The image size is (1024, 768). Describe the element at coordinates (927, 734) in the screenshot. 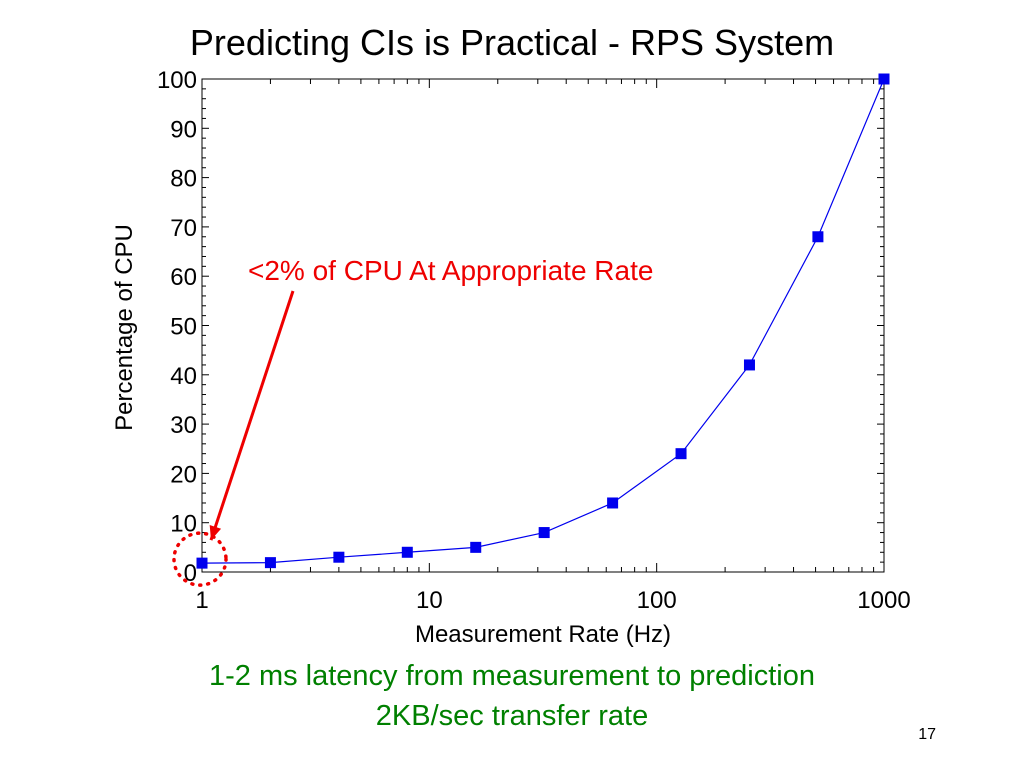

I see `slide-number: 17` at that location.